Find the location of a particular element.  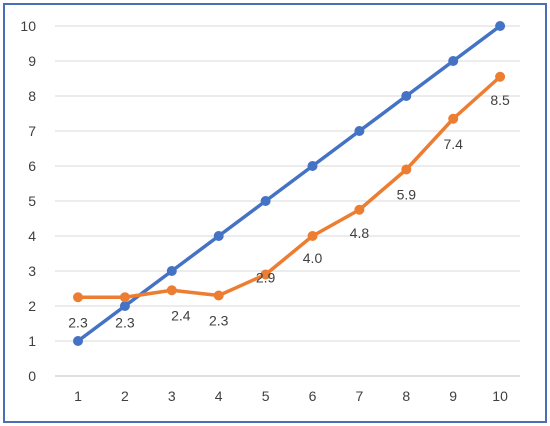

x-tick-label: 4 is located at coordinates (219, 396).